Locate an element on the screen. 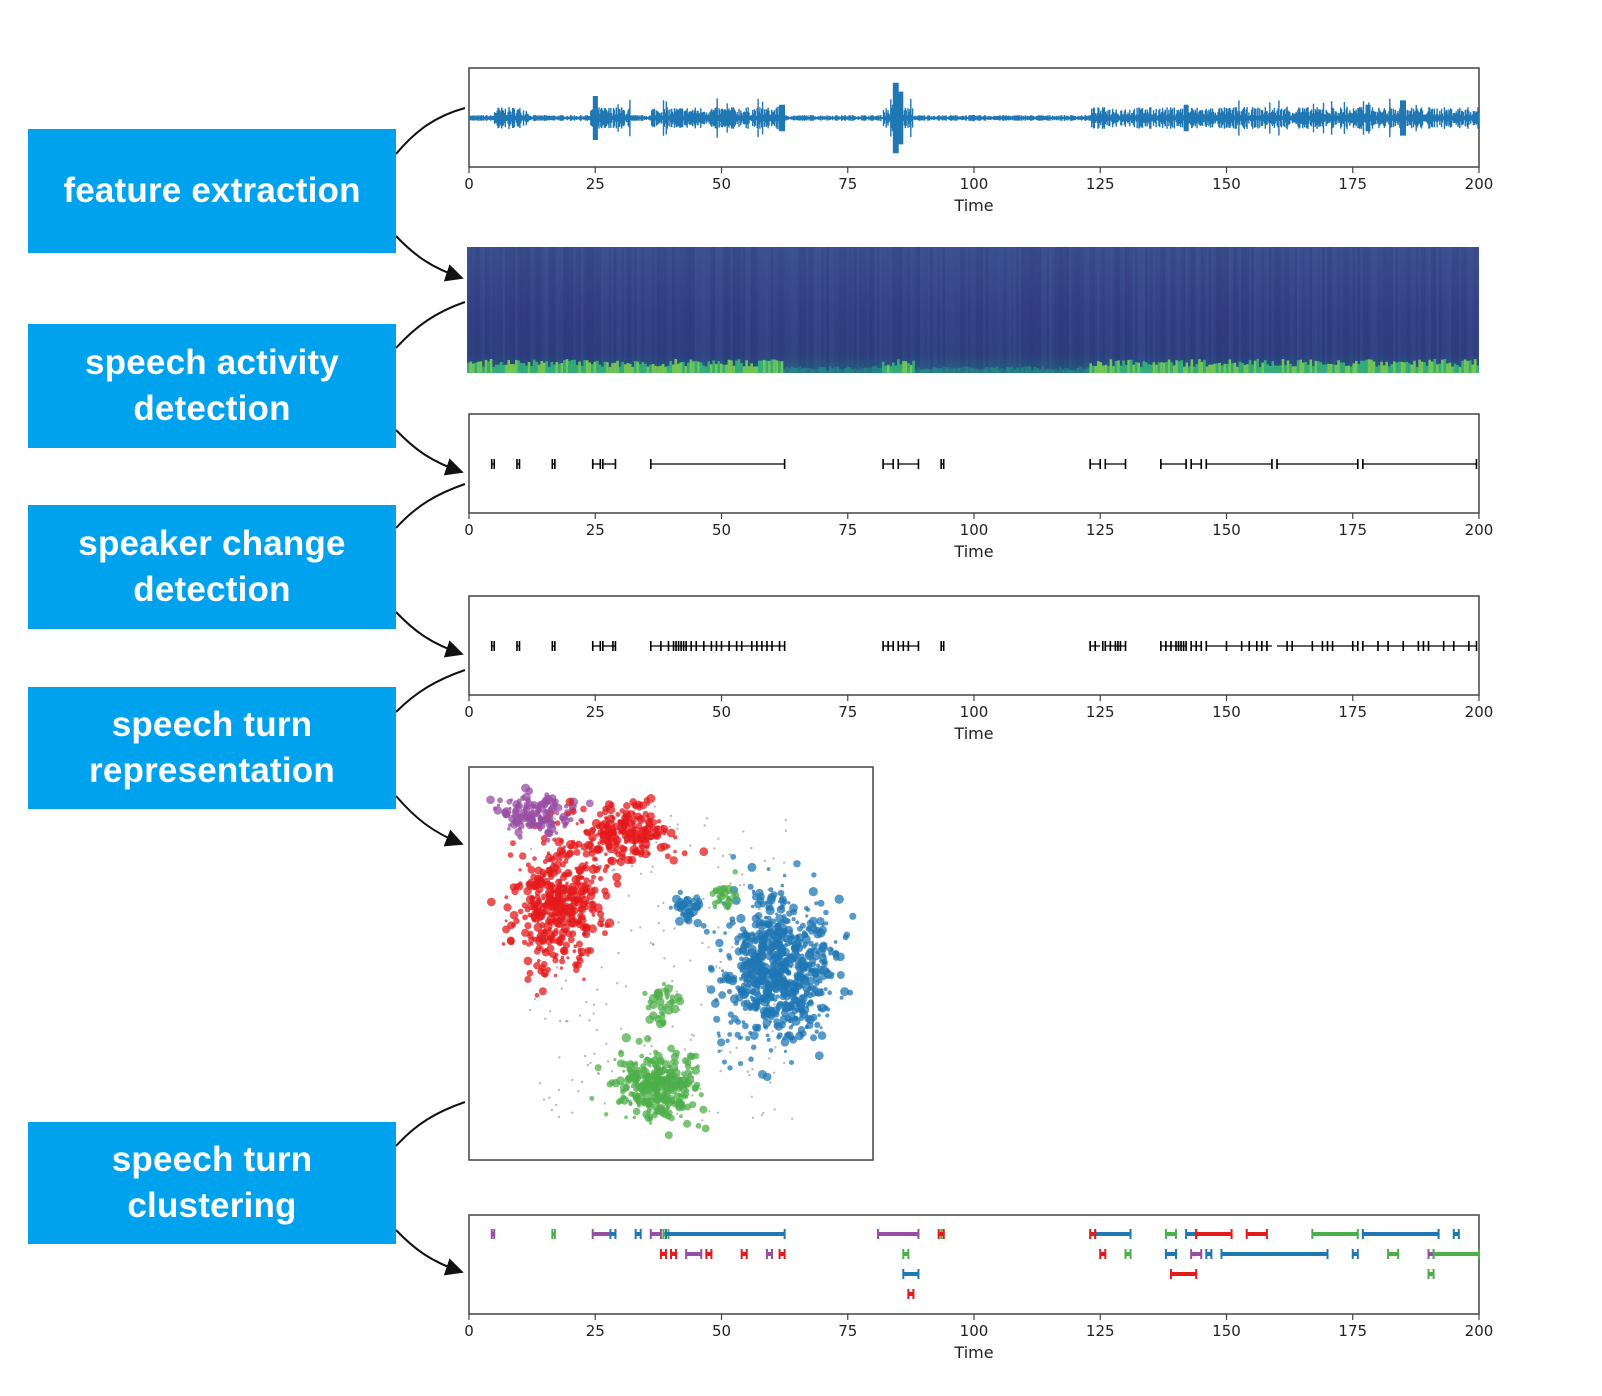 Image resolution: width=1602 pixels, height=1396 pixels. tick-label: 50 is located at coordinates (721, 712).